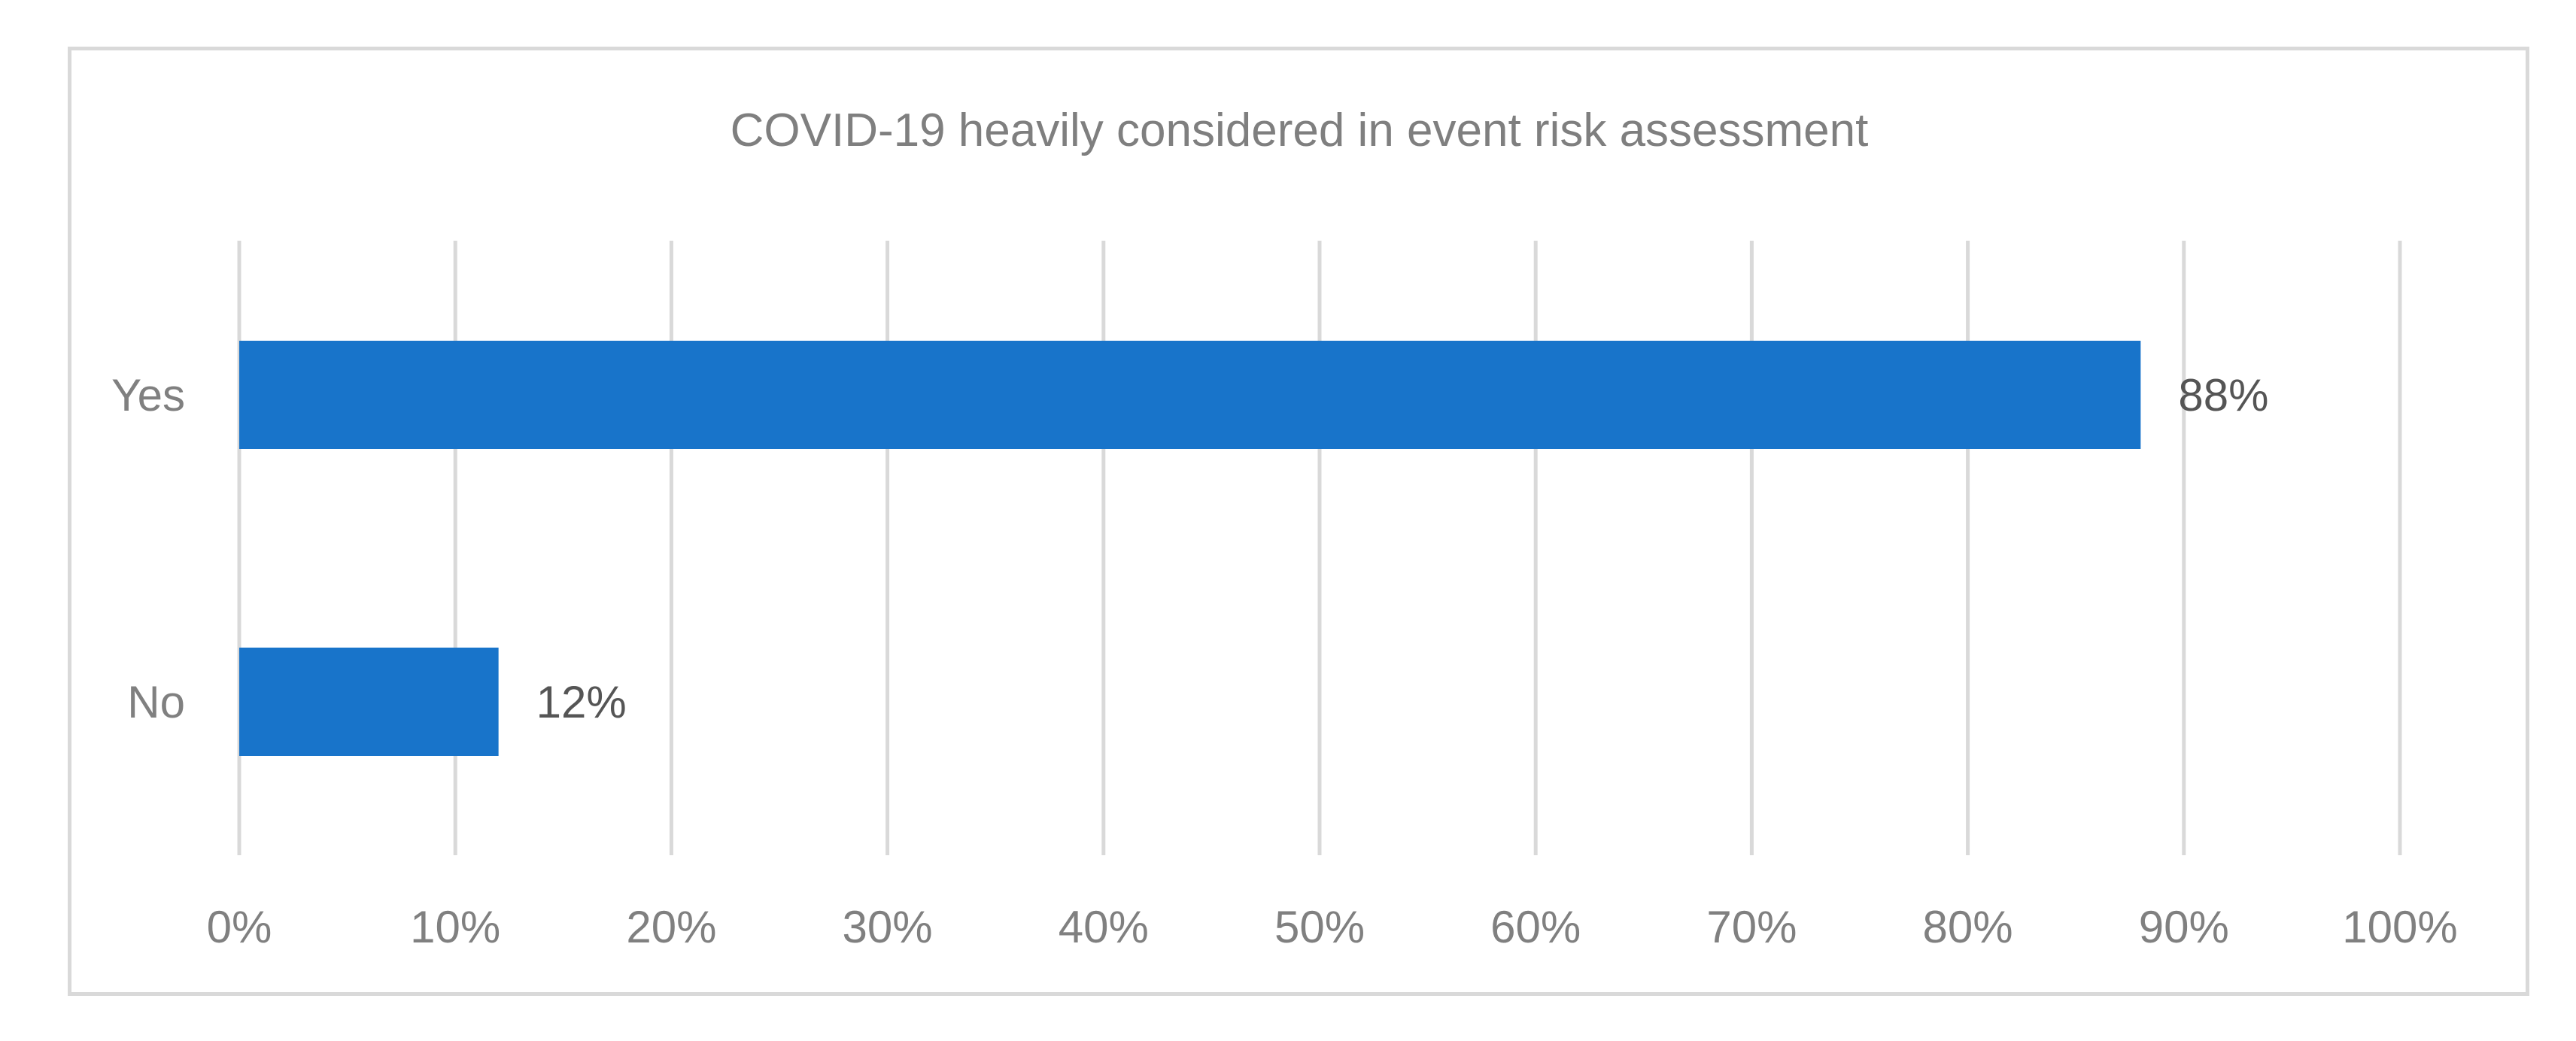  What do you see at coordinates (156, 702) in the screenshot?
I see `category-label-no: No` at bounding box center [156, 702].